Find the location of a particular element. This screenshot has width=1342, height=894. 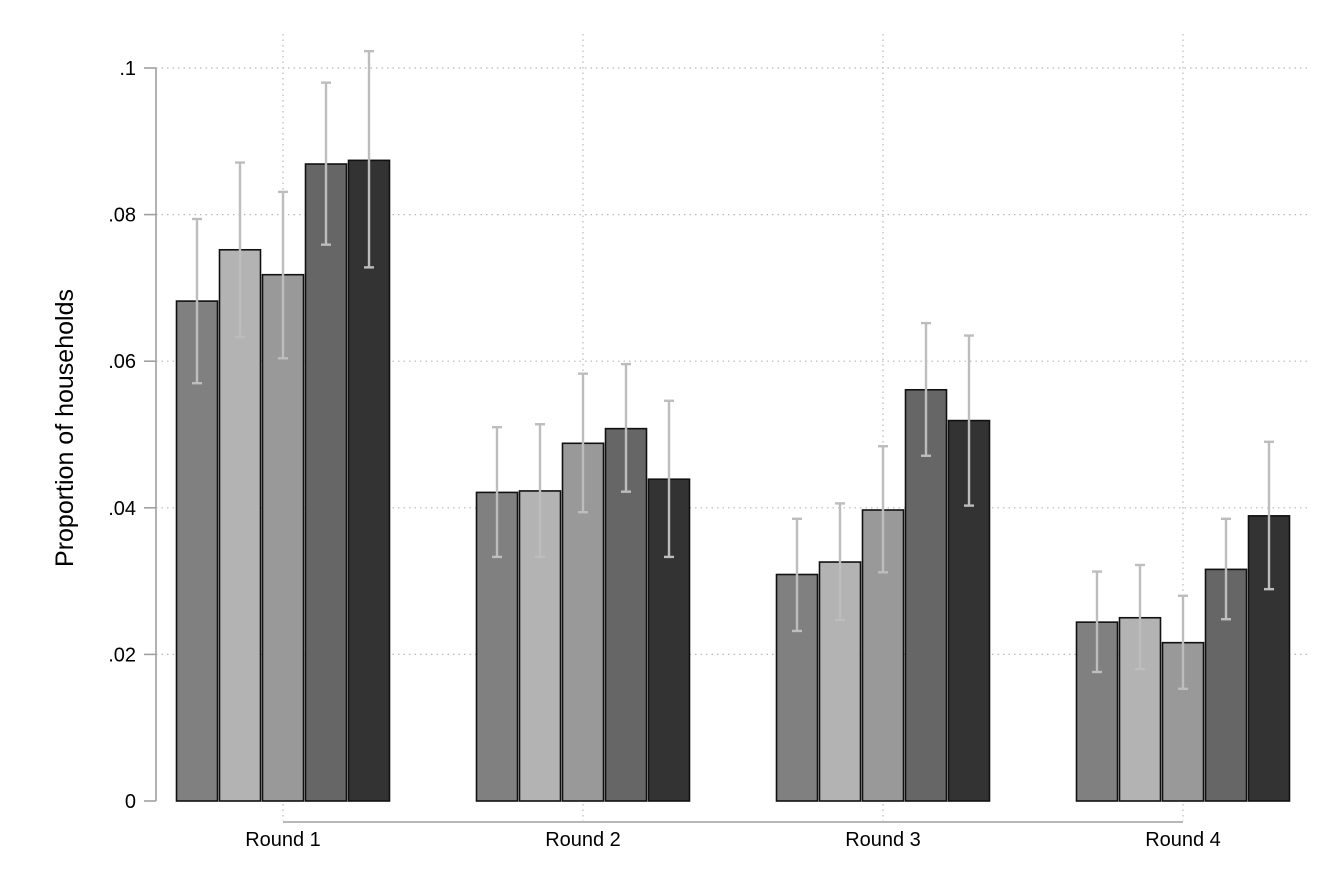

x-tick-label: Round 1 is located at coordinates (283, 840).